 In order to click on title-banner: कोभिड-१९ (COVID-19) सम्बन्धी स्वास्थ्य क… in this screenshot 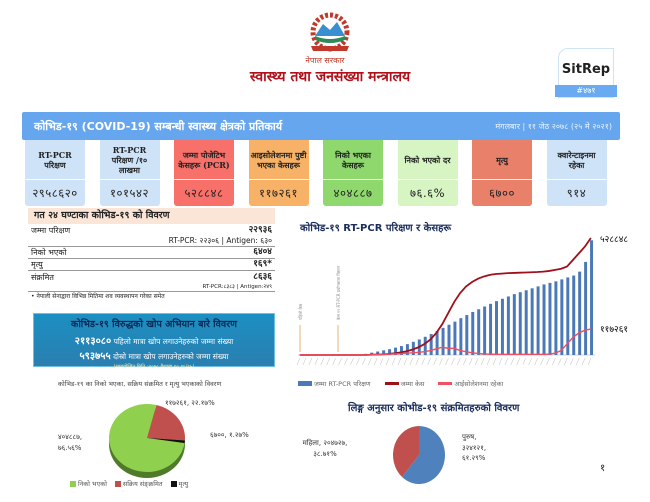, I will do `click(321, 126)`.